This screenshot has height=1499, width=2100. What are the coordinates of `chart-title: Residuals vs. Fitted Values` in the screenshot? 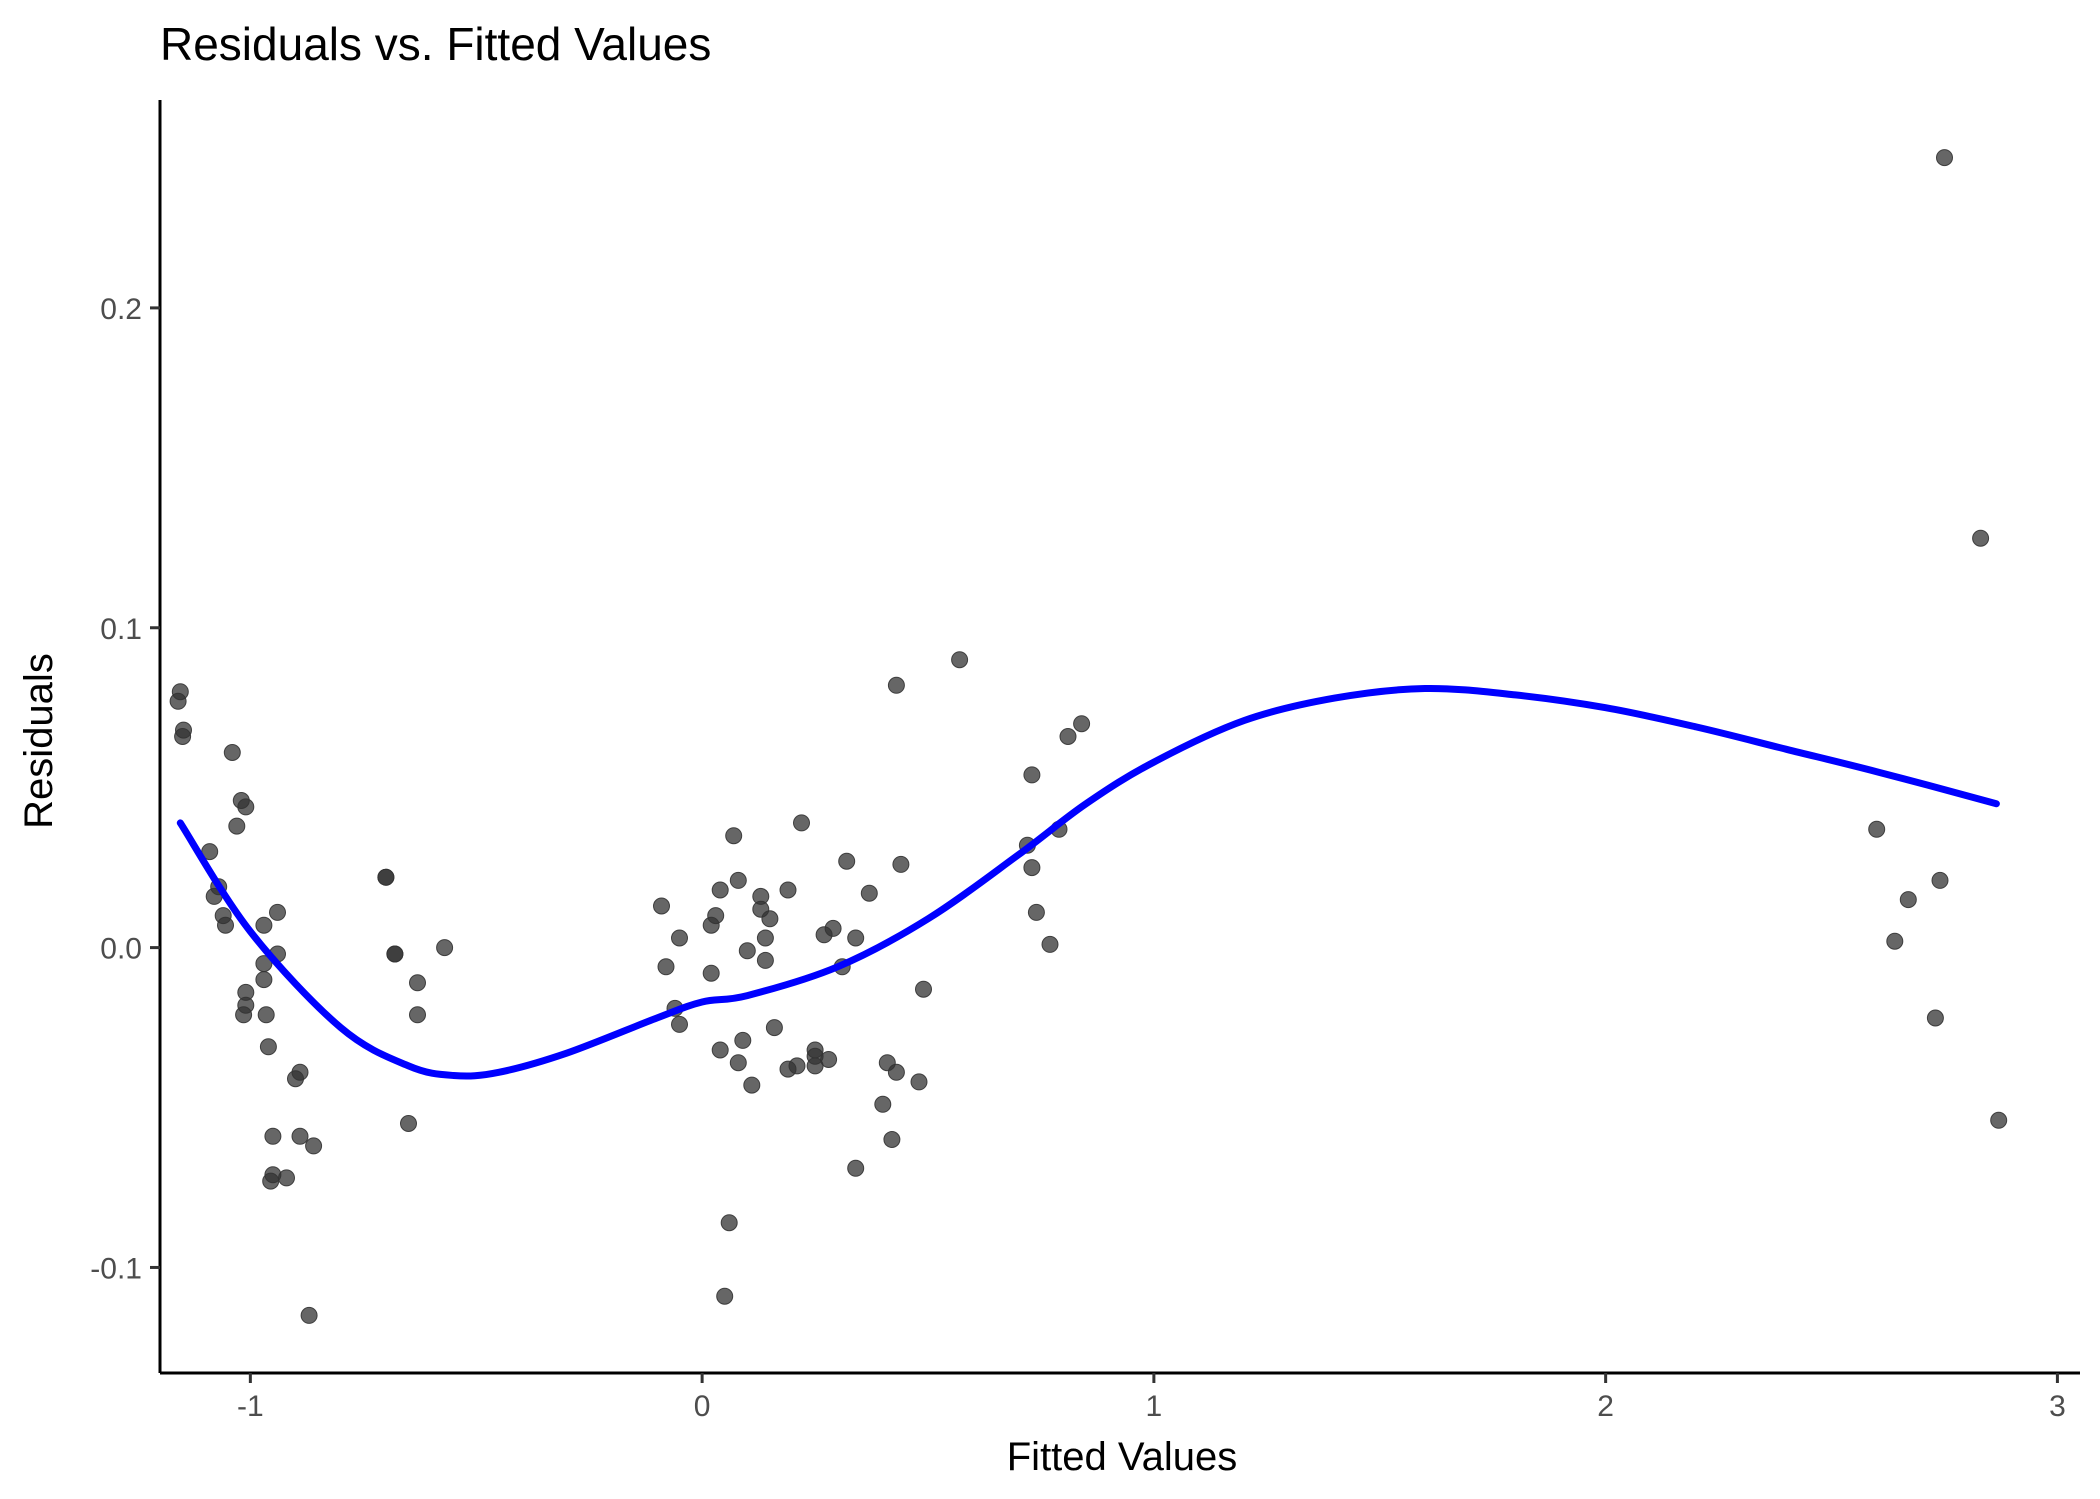 It's located at (435, 44).